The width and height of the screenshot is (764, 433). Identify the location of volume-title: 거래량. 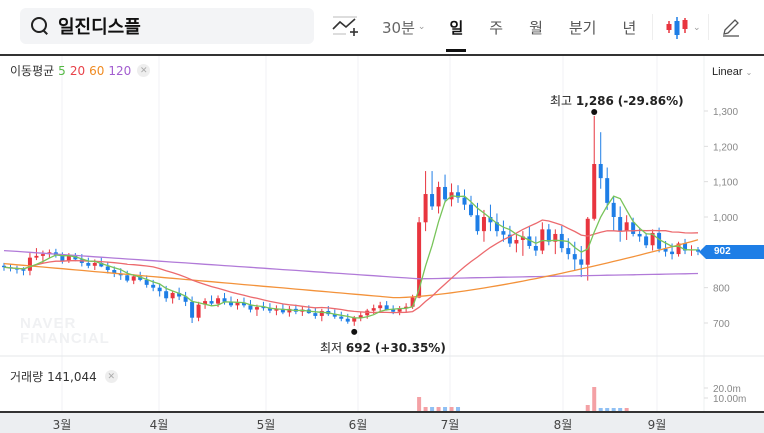
(27, 377).